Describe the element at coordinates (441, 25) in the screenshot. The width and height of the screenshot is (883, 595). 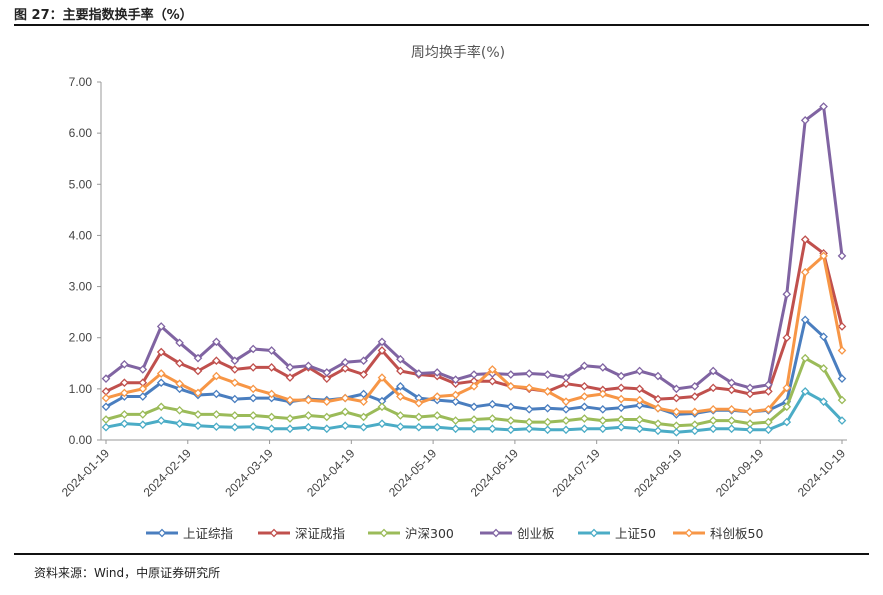
I see `top-rule` at that location.